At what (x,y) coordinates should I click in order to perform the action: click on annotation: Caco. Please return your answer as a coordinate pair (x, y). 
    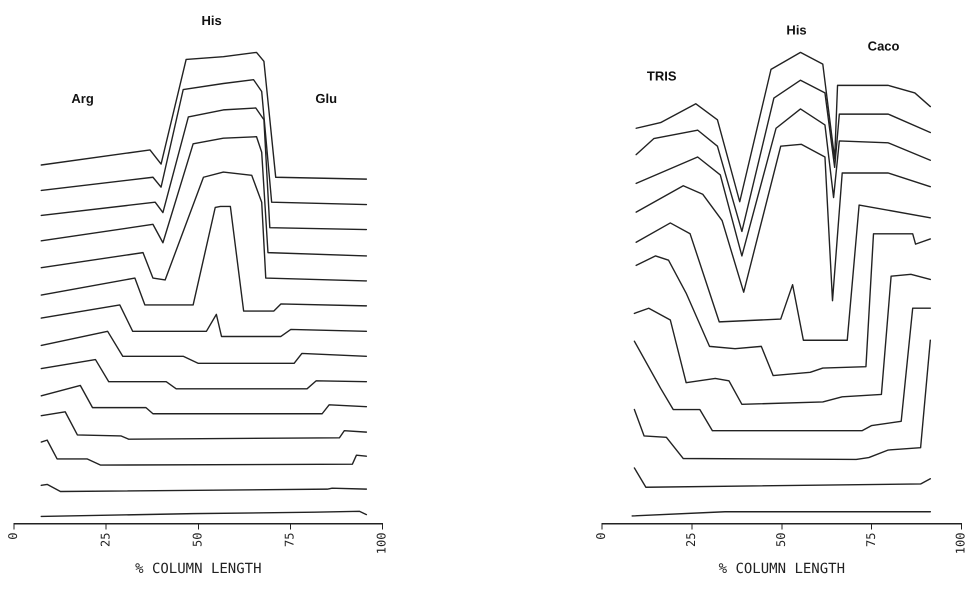
    Looking at the image, I should click on (884, 46).